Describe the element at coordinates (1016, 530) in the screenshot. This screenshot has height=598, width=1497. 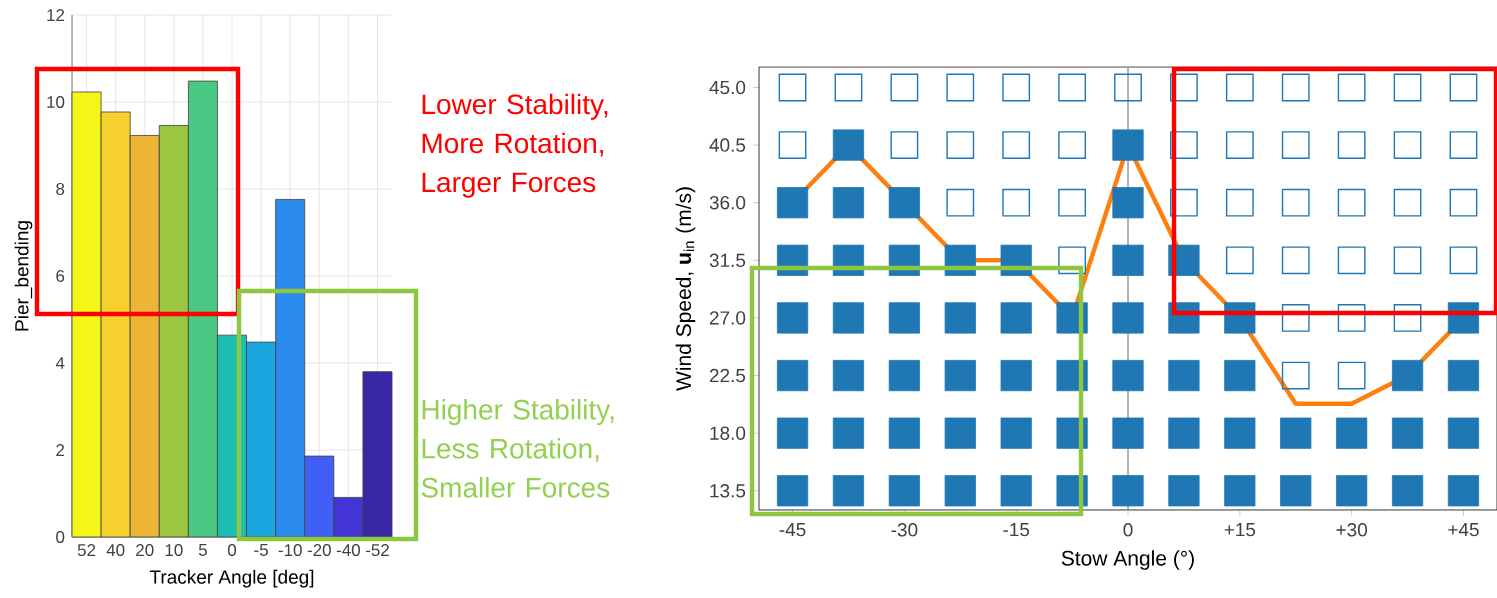
I see `x-tick-label: -15` at that location.